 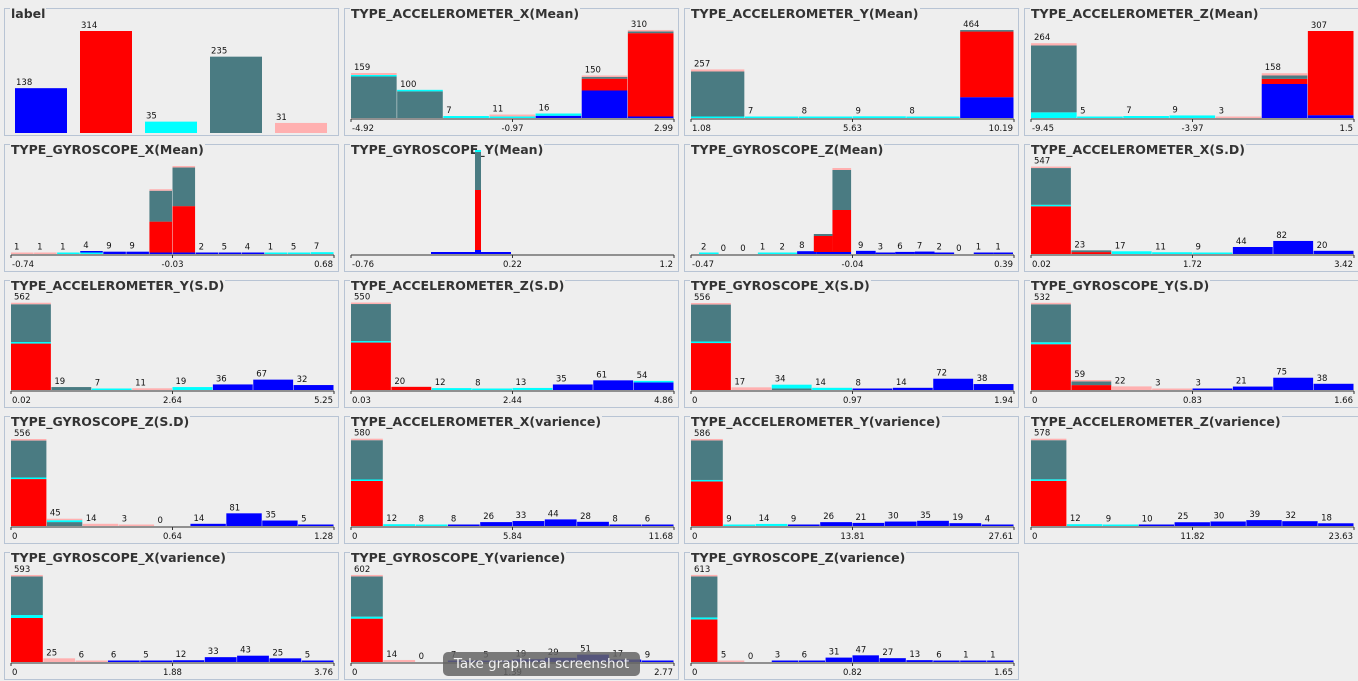 I want to click on bar-count-label: 257, so click(x=702, y=64).